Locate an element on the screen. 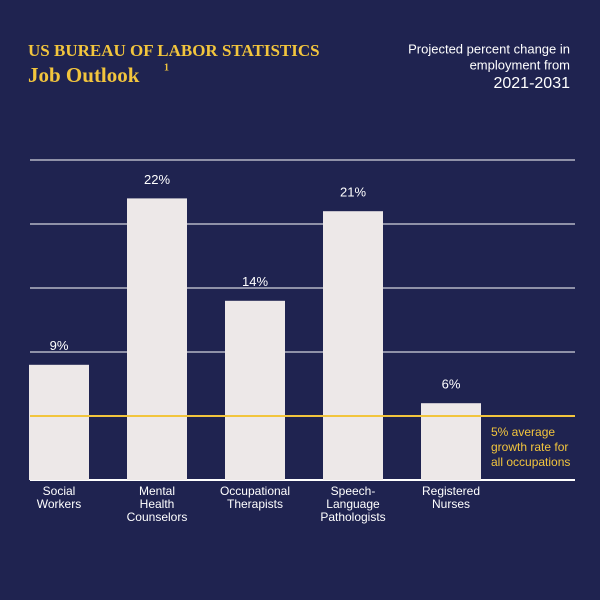 The height and width of the screenshot is (600, 600). x-tick-label: Counselors is located at coordinates (157, 517).